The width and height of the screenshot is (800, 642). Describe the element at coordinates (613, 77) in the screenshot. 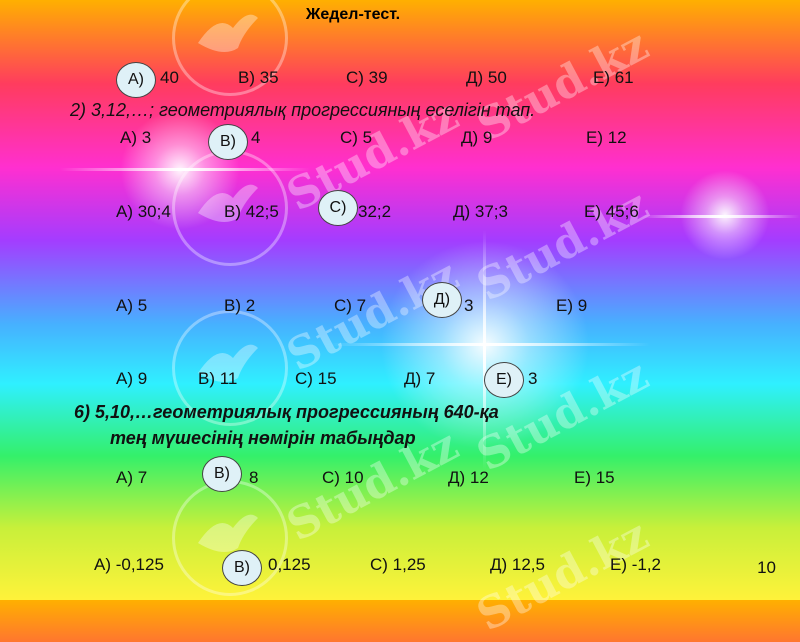

I see `option: E) 61` at that location.